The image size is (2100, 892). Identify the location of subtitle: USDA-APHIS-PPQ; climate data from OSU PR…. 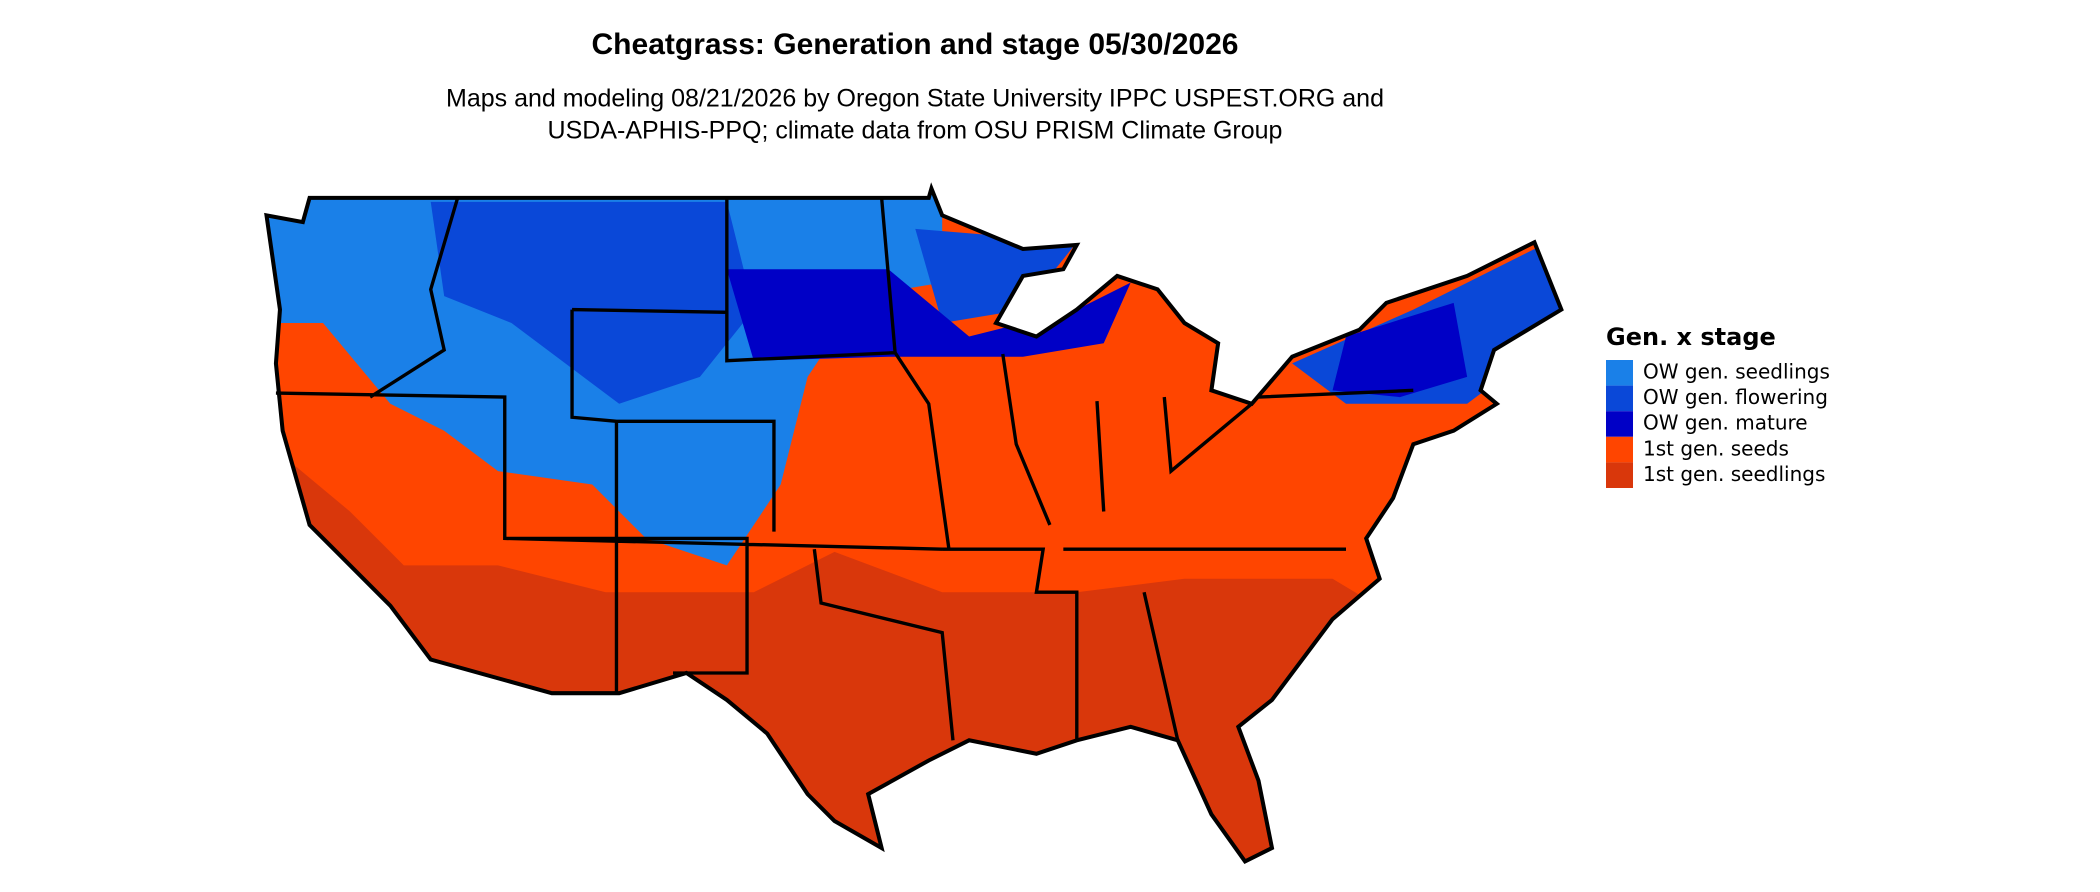
(915, 131).